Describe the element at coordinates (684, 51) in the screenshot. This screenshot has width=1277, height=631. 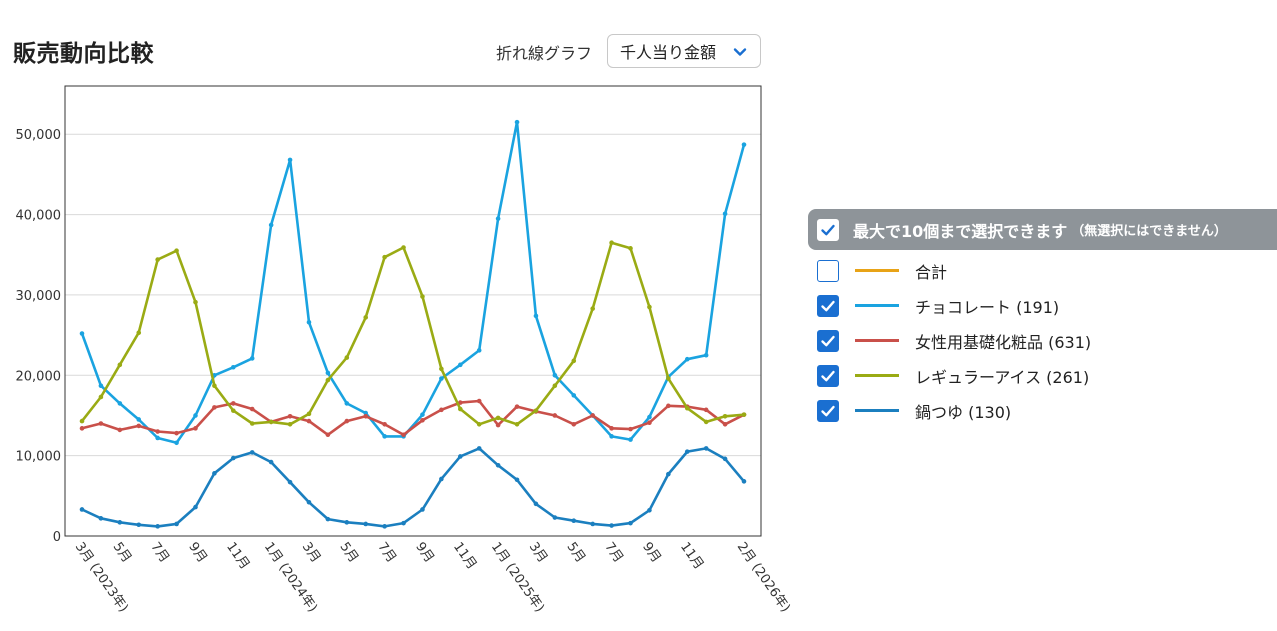
I see `metric-select: 千人当り金額` at that location.